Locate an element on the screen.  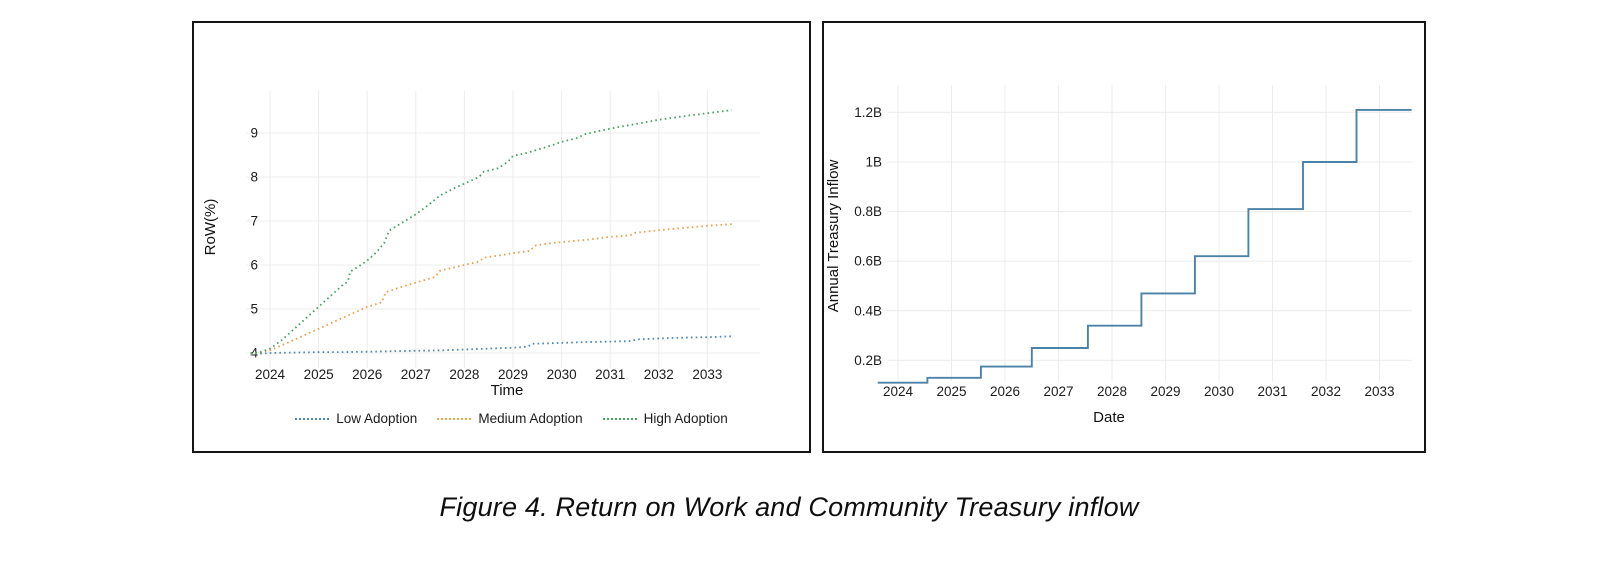
legend-item: High Adoption is located at coordinates (665, 418).